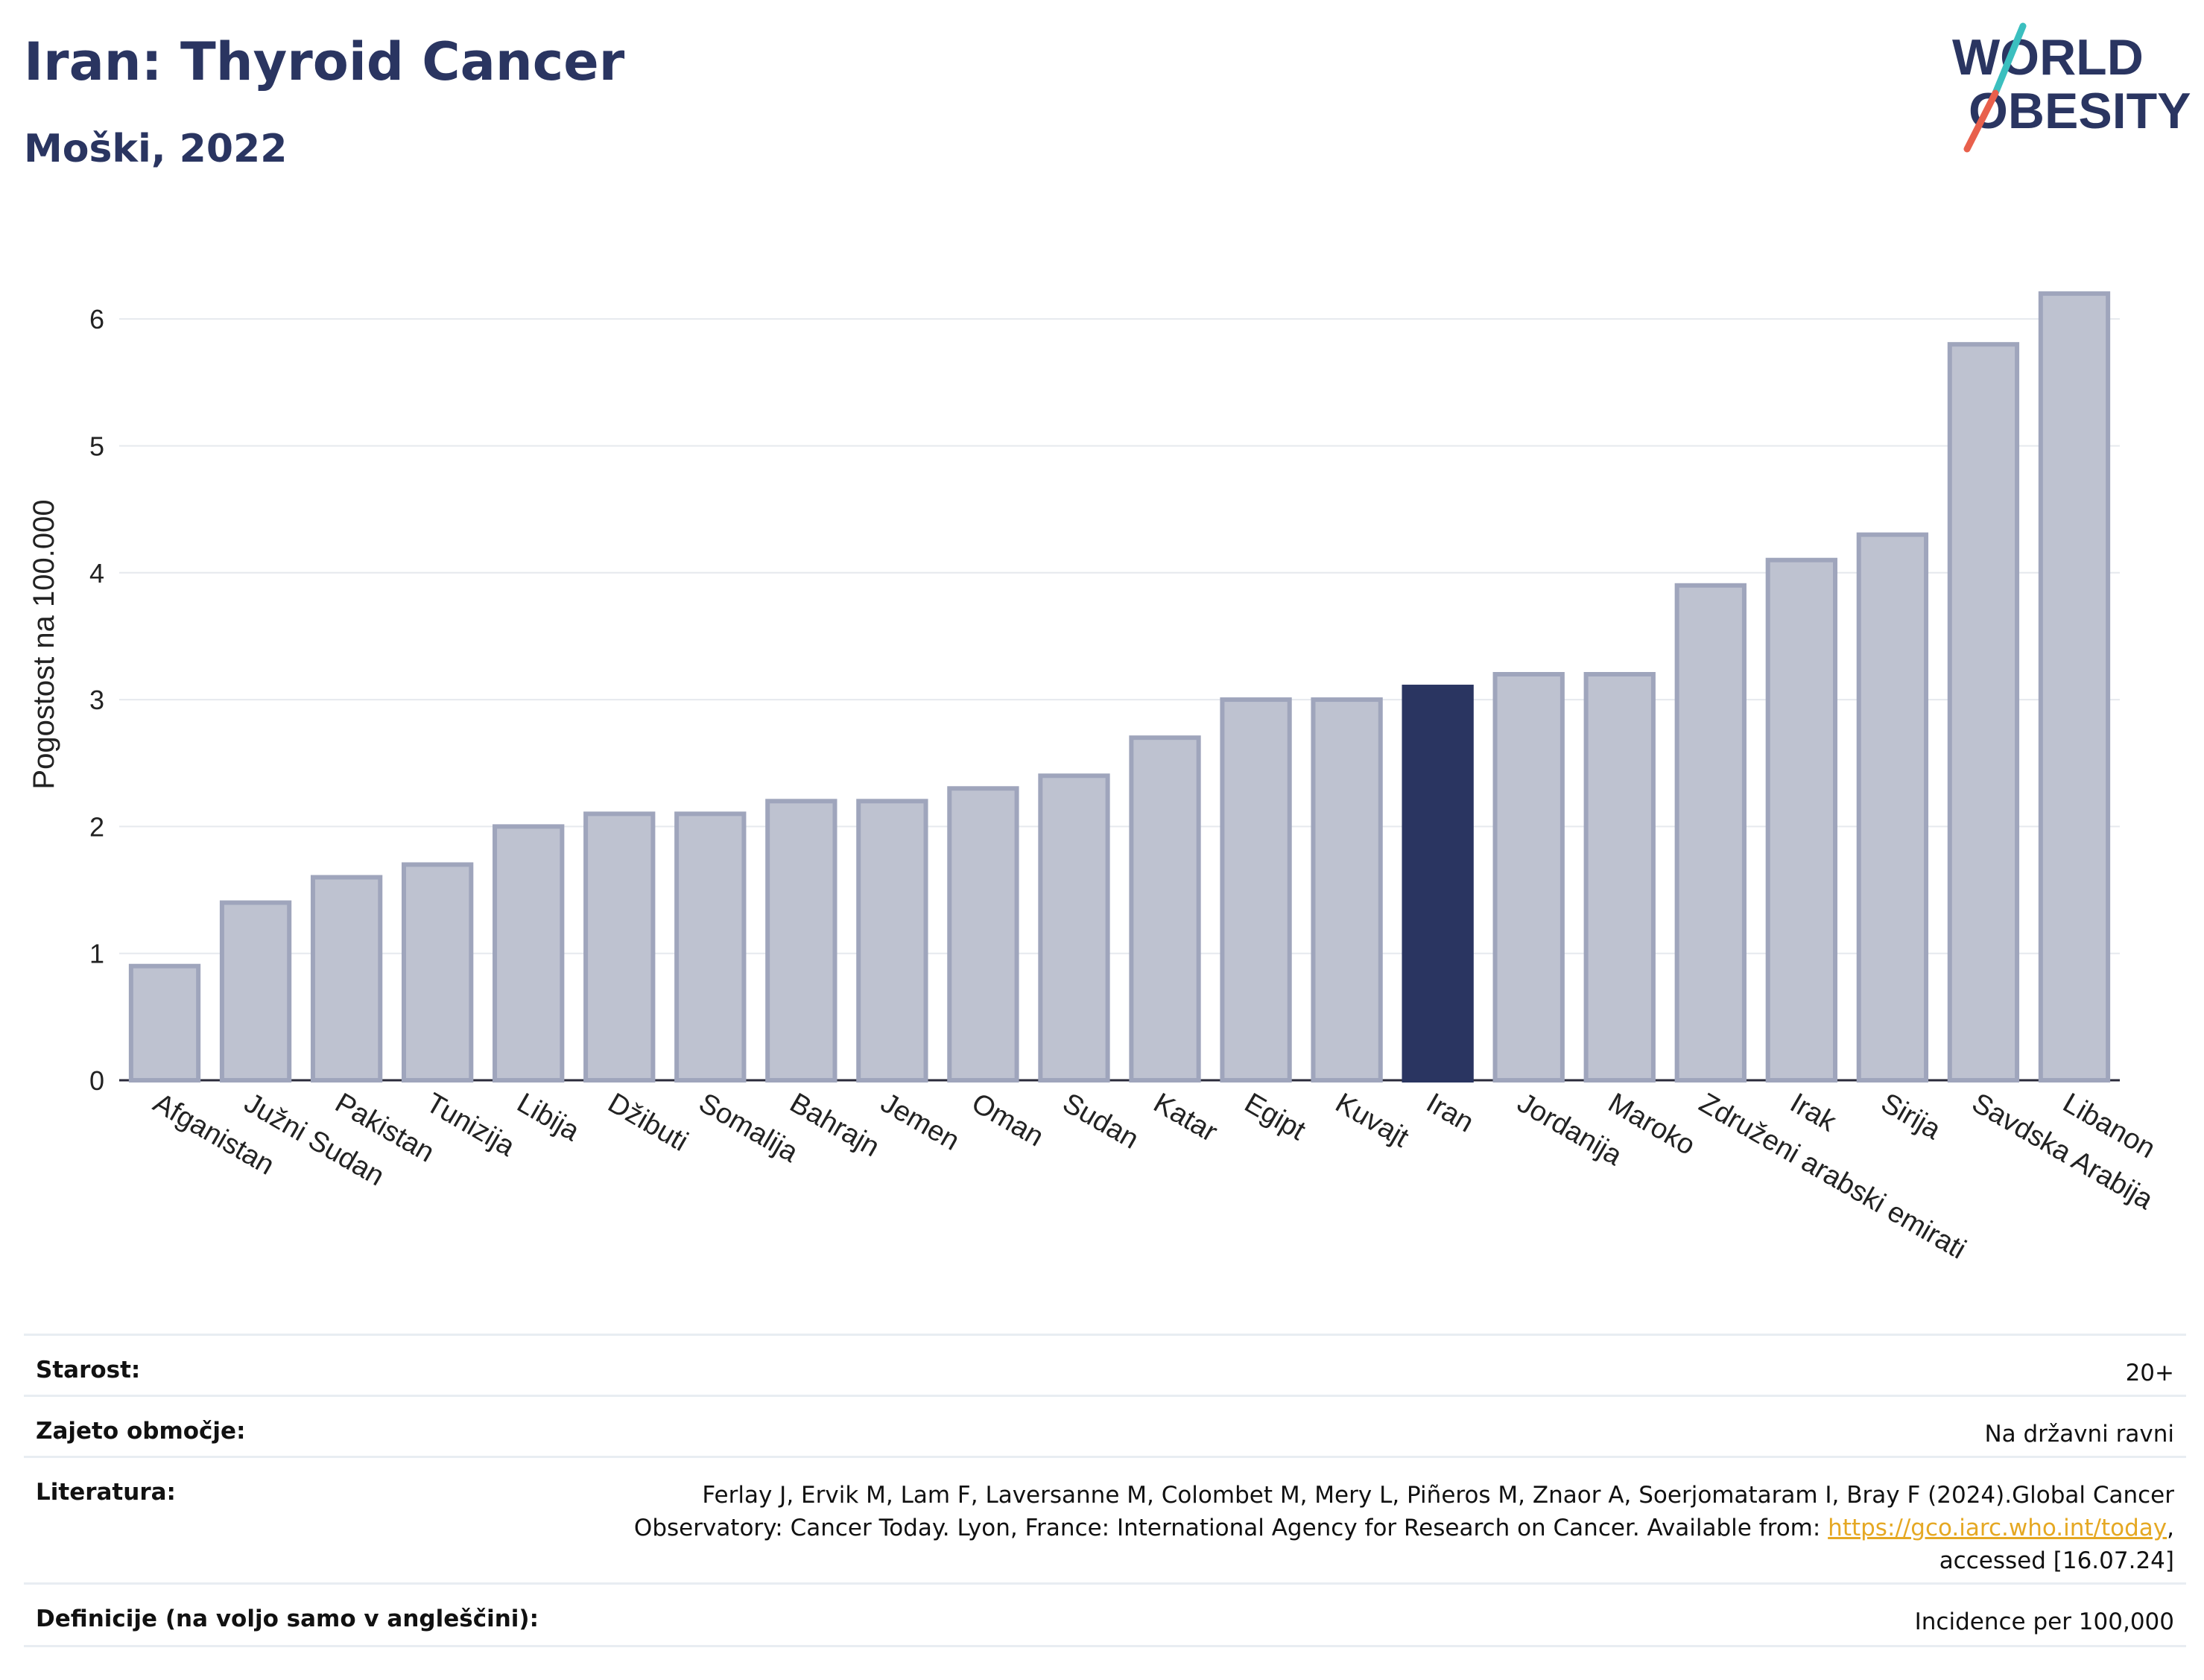  What do you see at coordinates (2080, 111) in the screenshot?
I see `logo-word-obesity: OBESITY` at bounding box center [2080, 111].